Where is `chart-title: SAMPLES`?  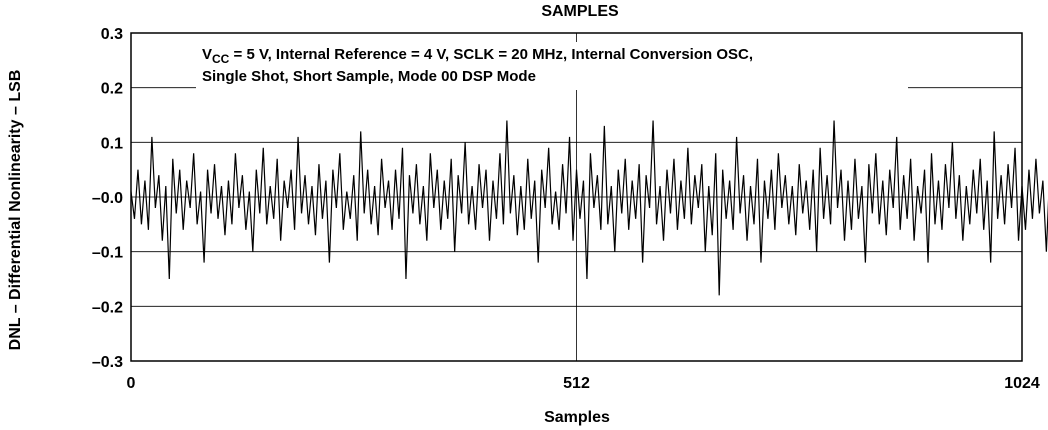
chart-title: SAMPLES is located at coordinates (580, 11).